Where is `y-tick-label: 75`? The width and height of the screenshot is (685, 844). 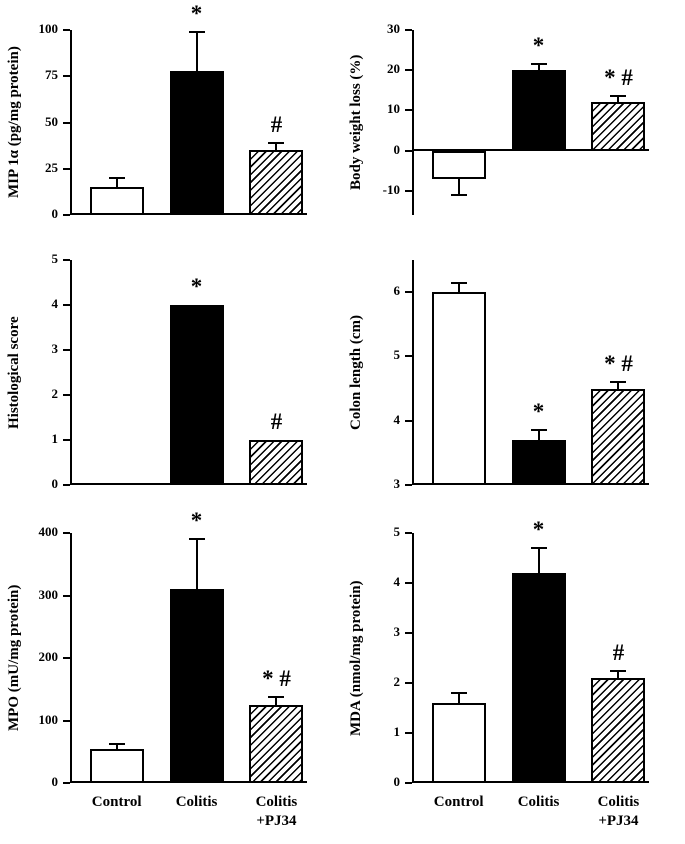
y-tick-label: 75 is located at coordinates (51, 75).